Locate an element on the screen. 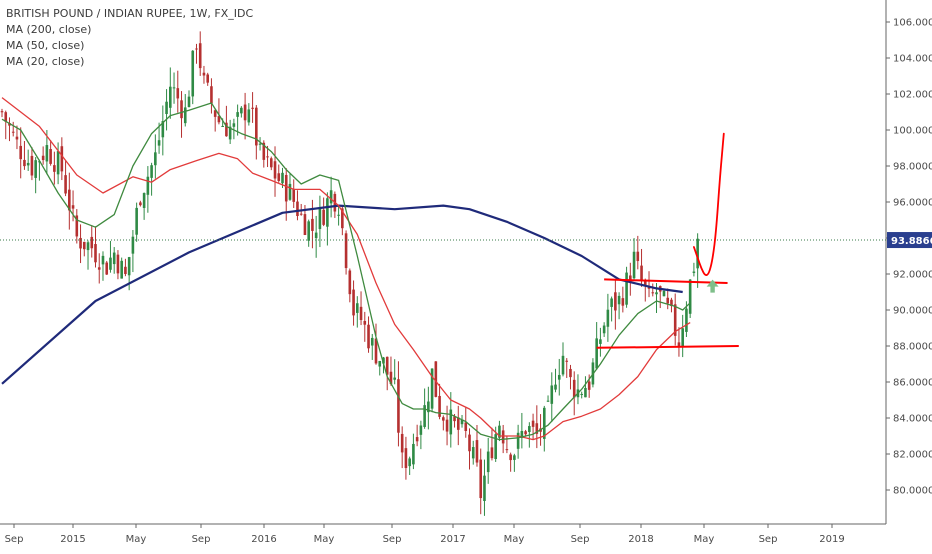 The height and width of the screenshot is (554, 932). legend-ma20: MA (20, close) is located at coordinates (45, 61).